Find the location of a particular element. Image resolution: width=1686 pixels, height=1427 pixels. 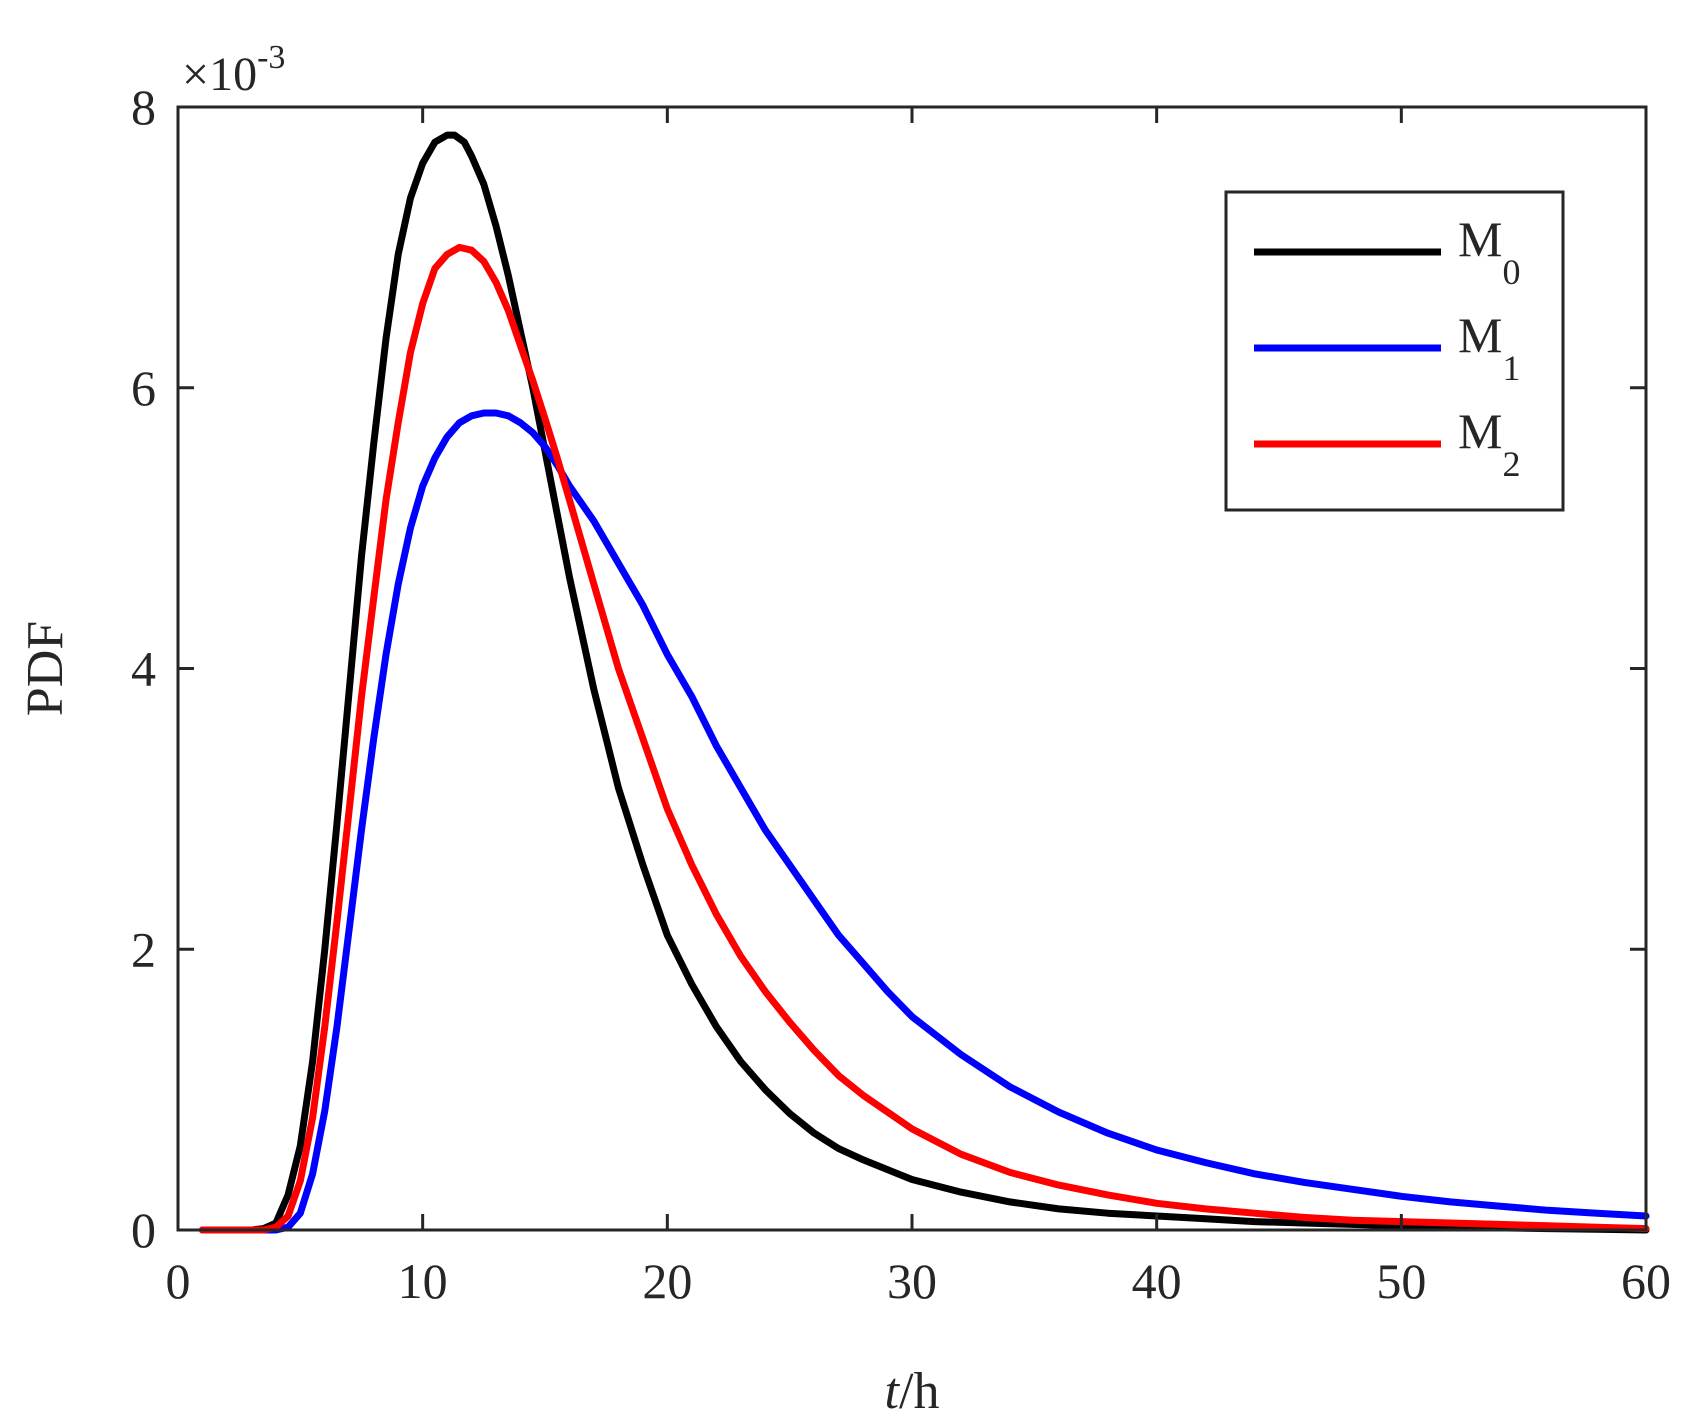

y-tick-label: 8 is located at coordinates (143, 107).